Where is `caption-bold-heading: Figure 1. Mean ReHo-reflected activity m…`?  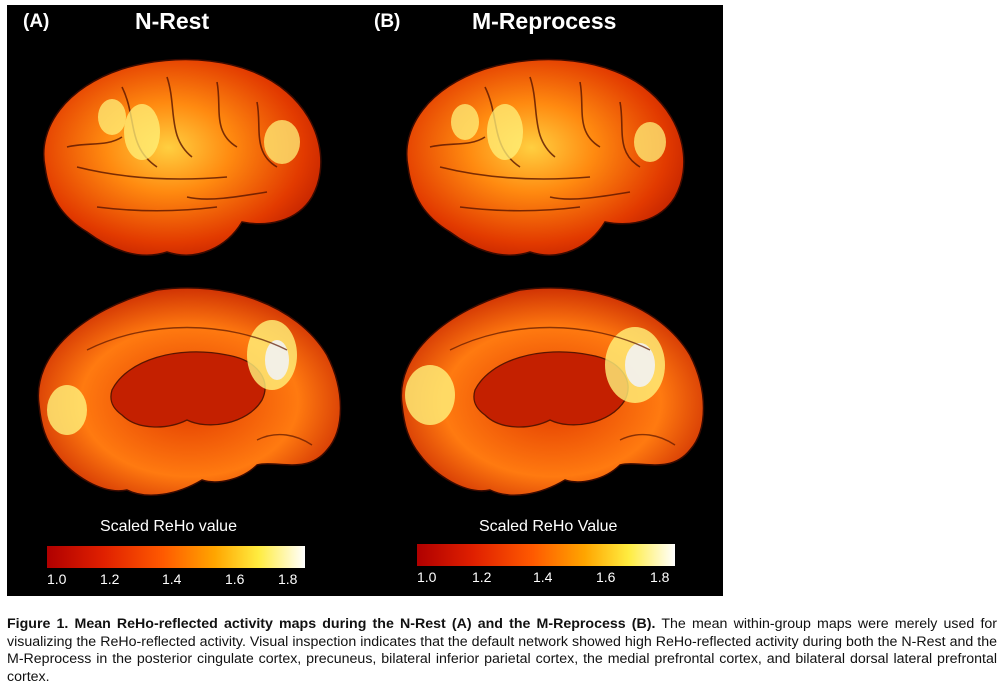 caption-bold-heading: Figure 1. Mean ReHo-reflected activity m… is located at coordinates (331, 624).